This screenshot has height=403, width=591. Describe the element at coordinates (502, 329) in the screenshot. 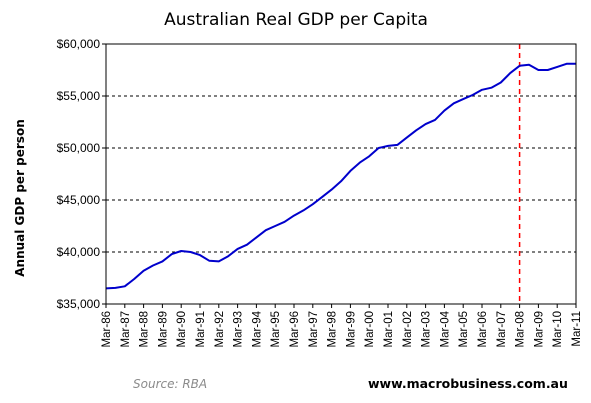

I see `x-tick-label: Mar-07` at that location.